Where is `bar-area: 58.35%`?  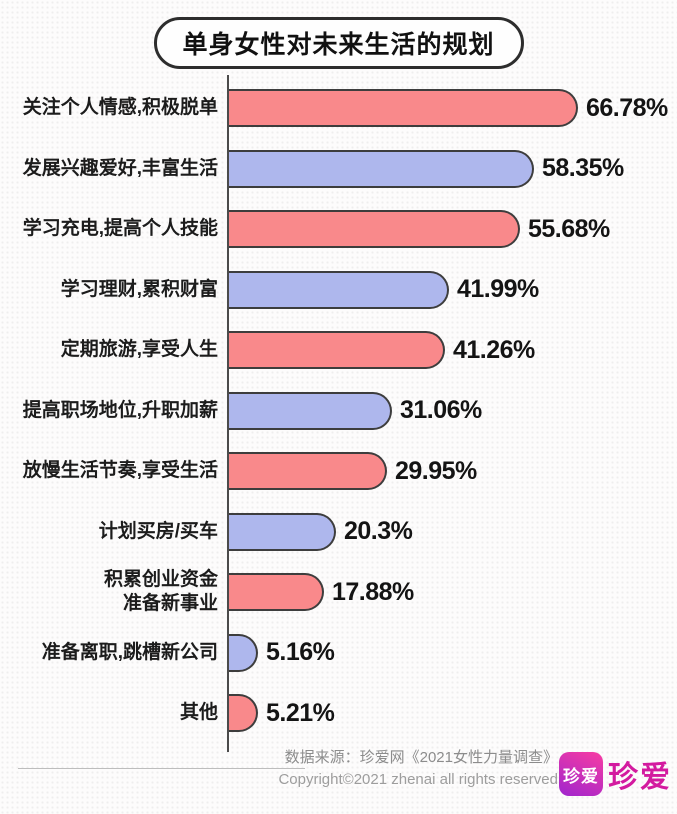 bar-area: 58.35% is located at coordinates (447, 168).